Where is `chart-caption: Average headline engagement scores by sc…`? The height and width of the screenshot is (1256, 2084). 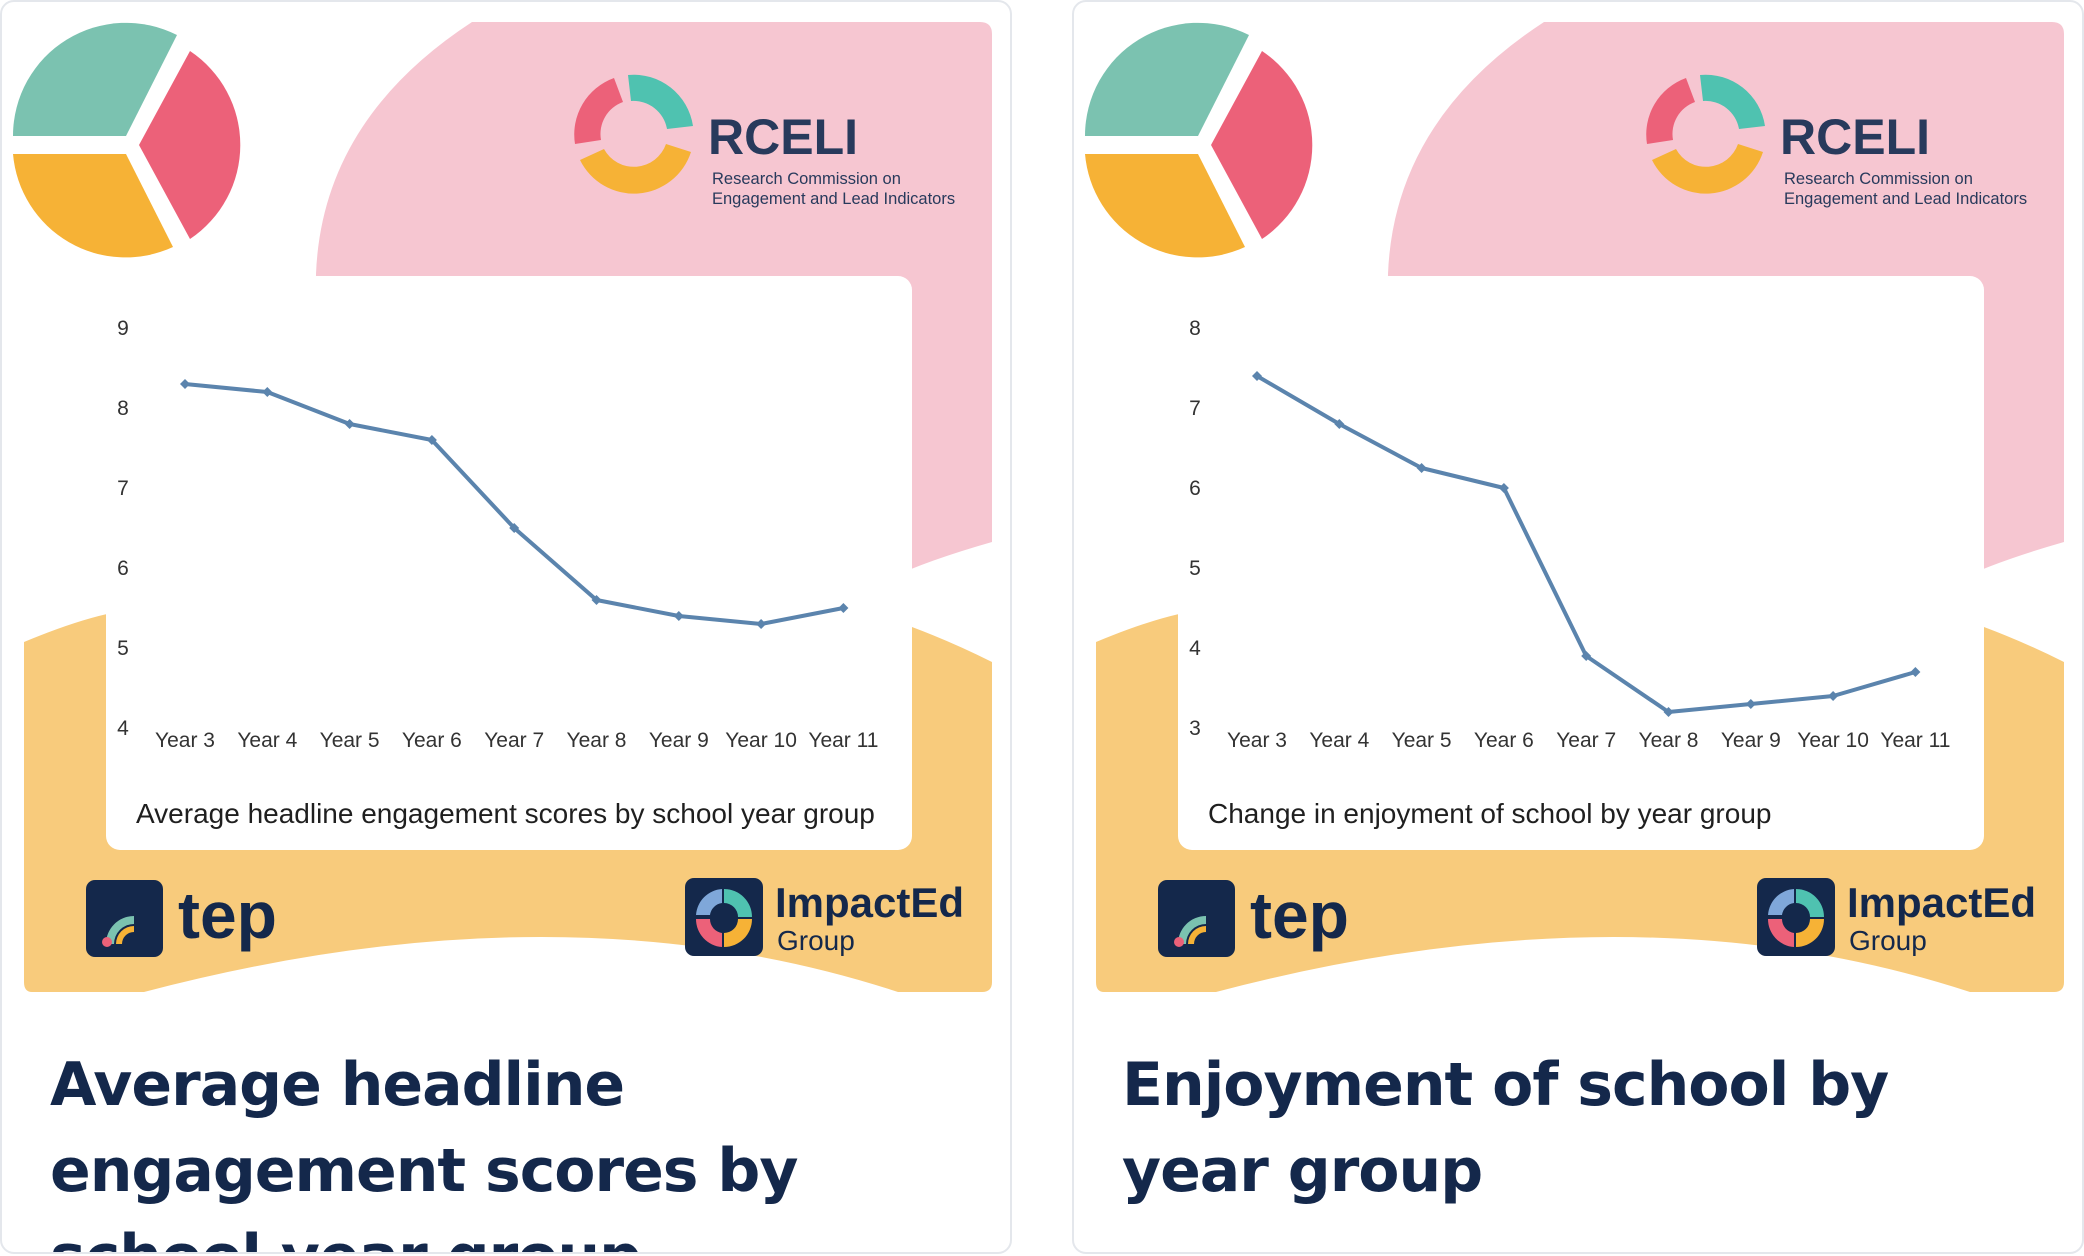
chart-caption: Average headline engagement scores by sc… is located at coordinates (505, 813).